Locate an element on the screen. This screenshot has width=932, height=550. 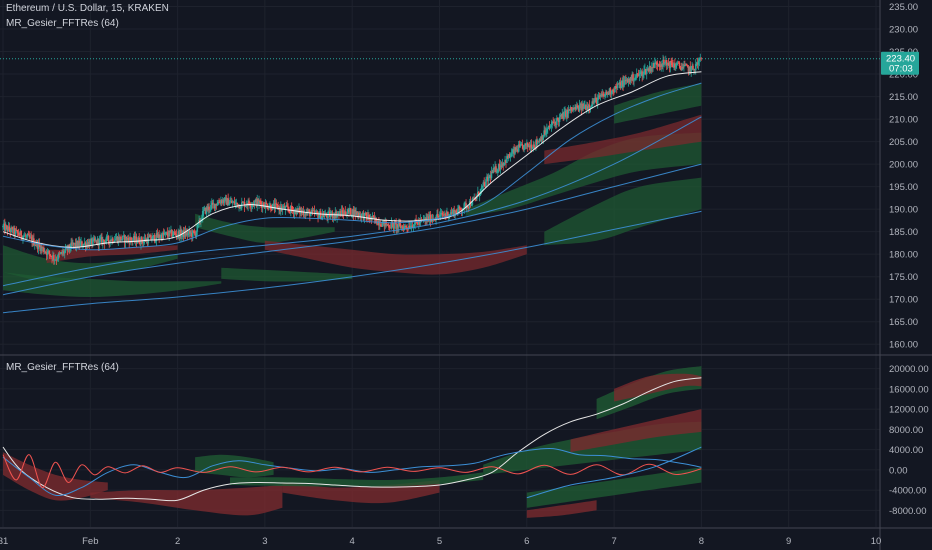
indicator-legend-main: MR_Gesier_FFTRes (64) is located at coordinates (62, 23).